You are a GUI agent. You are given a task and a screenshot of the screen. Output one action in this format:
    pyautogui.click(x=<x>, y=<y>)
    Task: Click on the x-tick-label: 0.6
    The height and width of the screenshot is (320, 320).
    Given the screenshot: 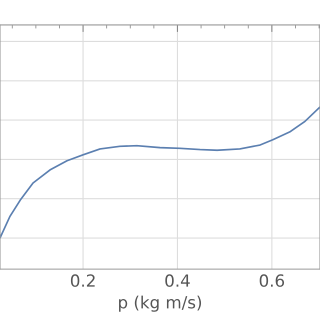 What is the action you would take?
    pyautogui.click(x=272, y=280)
    